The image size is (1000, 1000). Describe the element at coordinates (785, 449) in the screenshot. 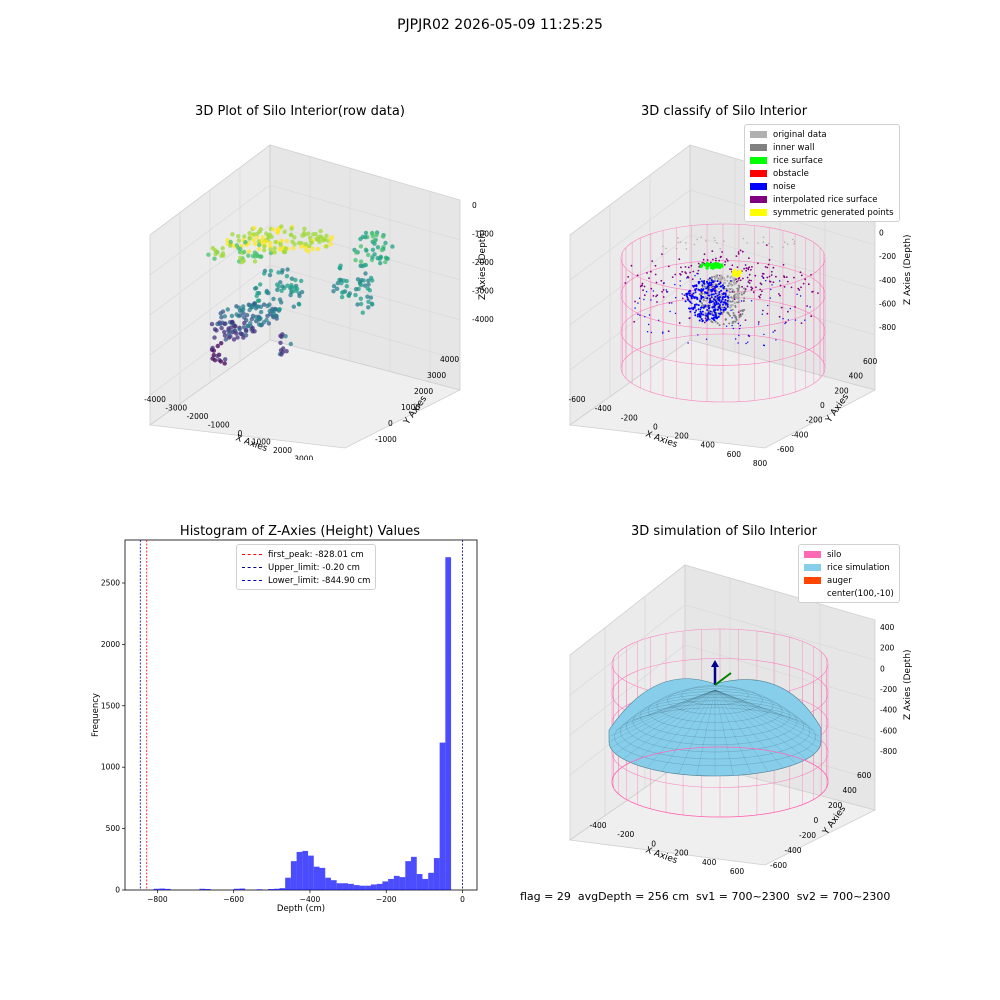

I see `panel2-y-tick-label: -600` at that location.